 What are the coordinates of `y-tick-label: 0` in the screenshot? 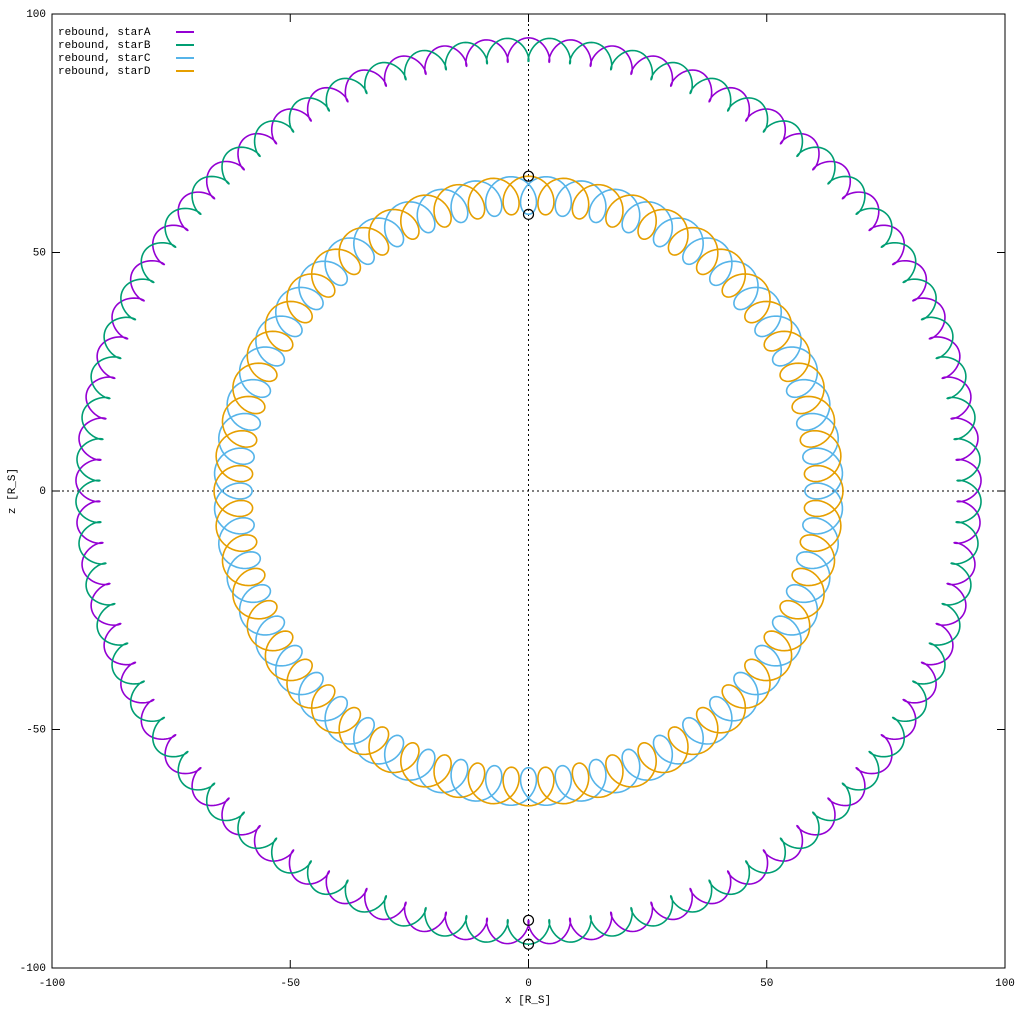 It's located at (42, 492).